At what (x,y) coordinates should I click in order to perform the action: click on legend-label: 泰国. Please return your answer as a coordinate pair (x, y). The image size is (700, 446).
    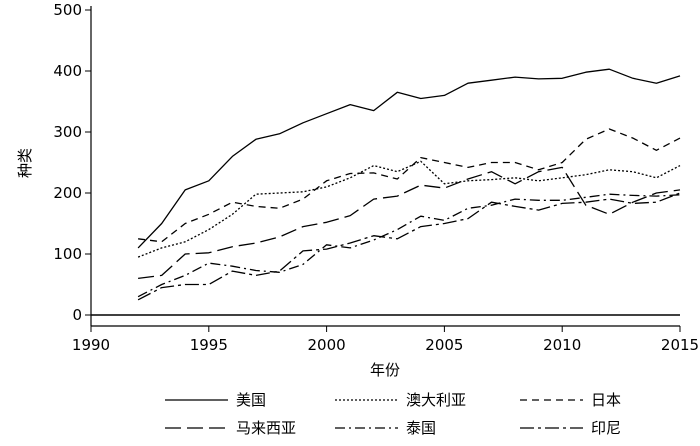
    Looking at the image, I should click on (421, 428).